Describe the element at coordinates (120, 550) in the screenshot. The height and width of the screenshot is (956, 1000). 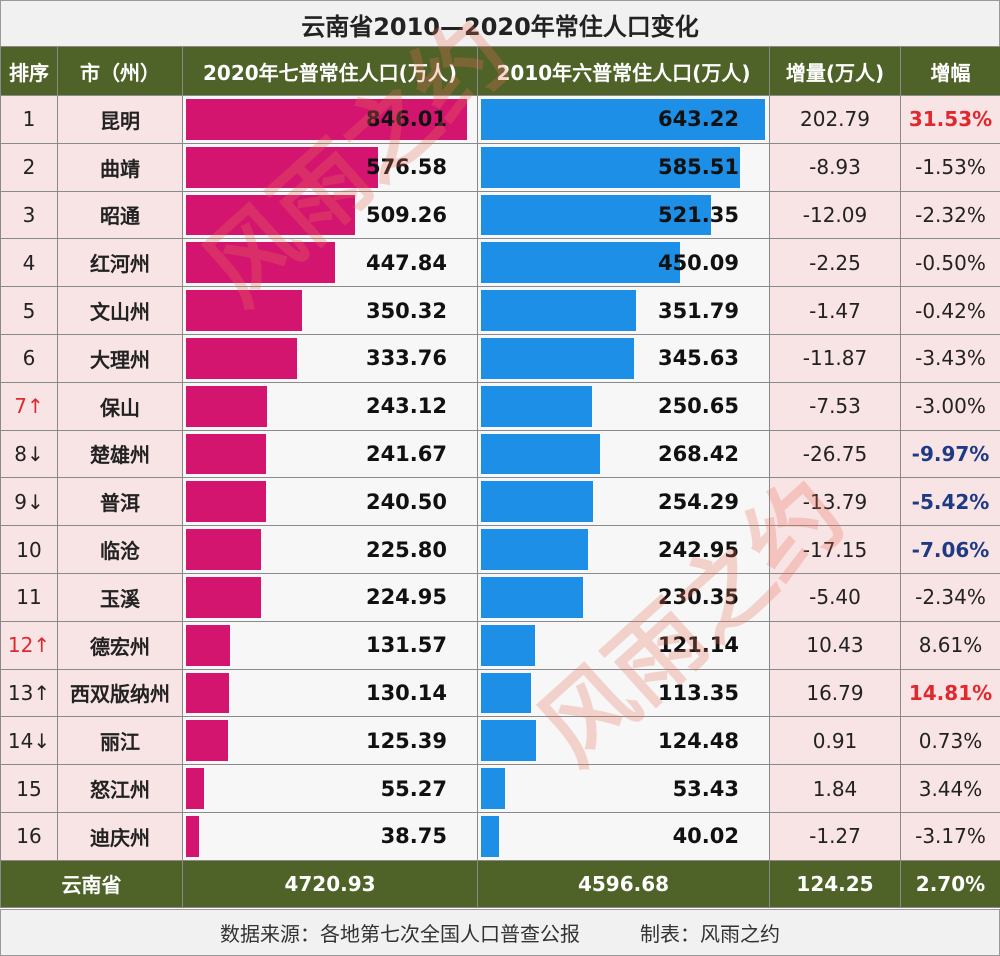
I see `city-cell: 临沧` at that location.